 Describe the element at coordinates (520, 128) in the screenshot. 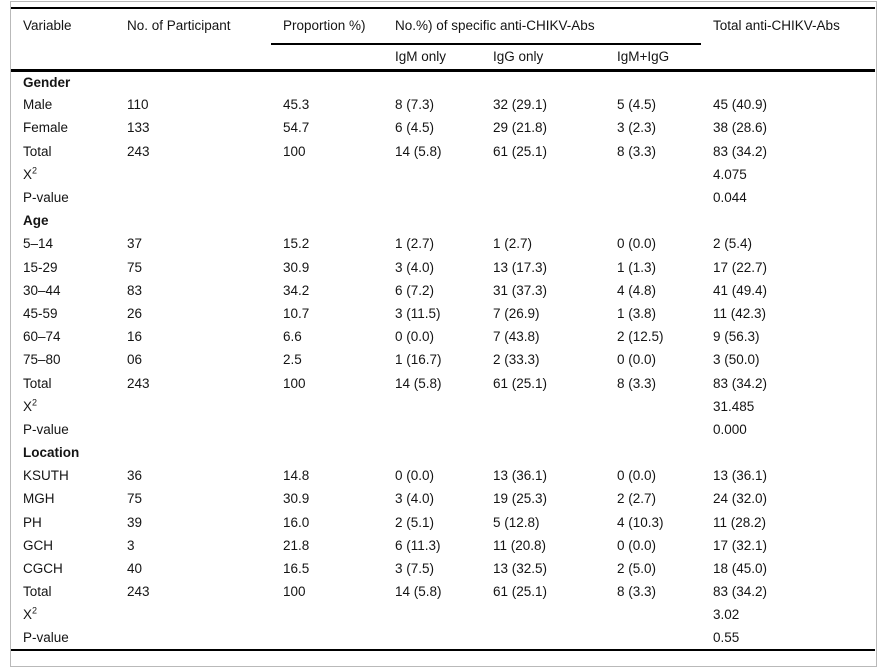

I see `cell-igg-only: 29 (21.8)` at that location.